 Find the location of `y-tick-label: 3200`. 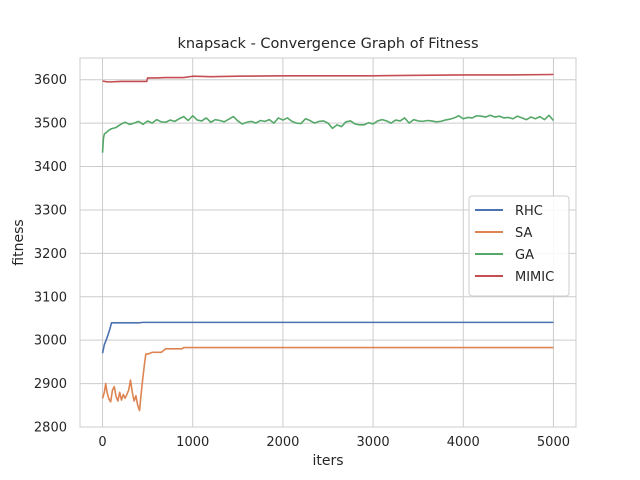

y-tick-label: 3200 is located at coordinates (50, 254).